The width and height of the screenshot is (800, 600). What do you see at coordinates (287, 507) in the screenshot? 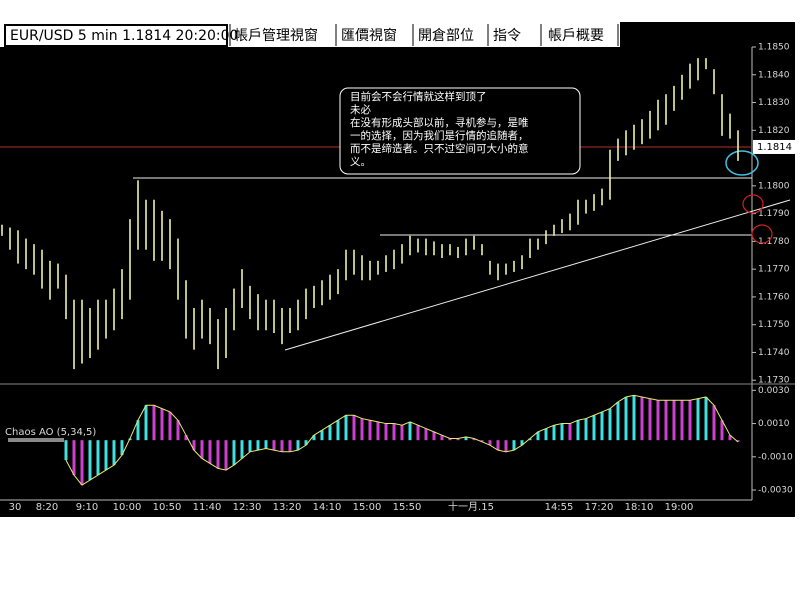
I see `x-tick-label: 13:20` at bounding box center [287, 507].